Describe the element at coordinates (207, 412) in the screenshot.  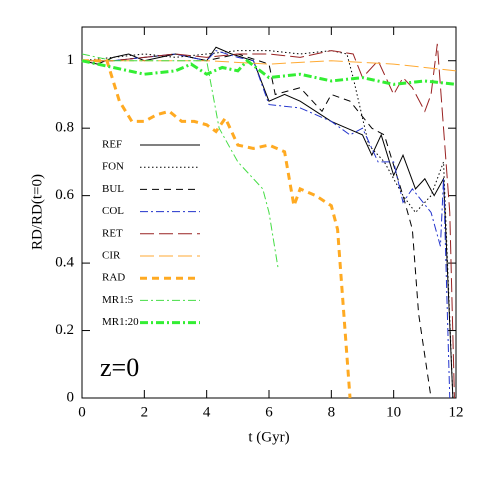
I see `x-tick-label: 4` at that location.